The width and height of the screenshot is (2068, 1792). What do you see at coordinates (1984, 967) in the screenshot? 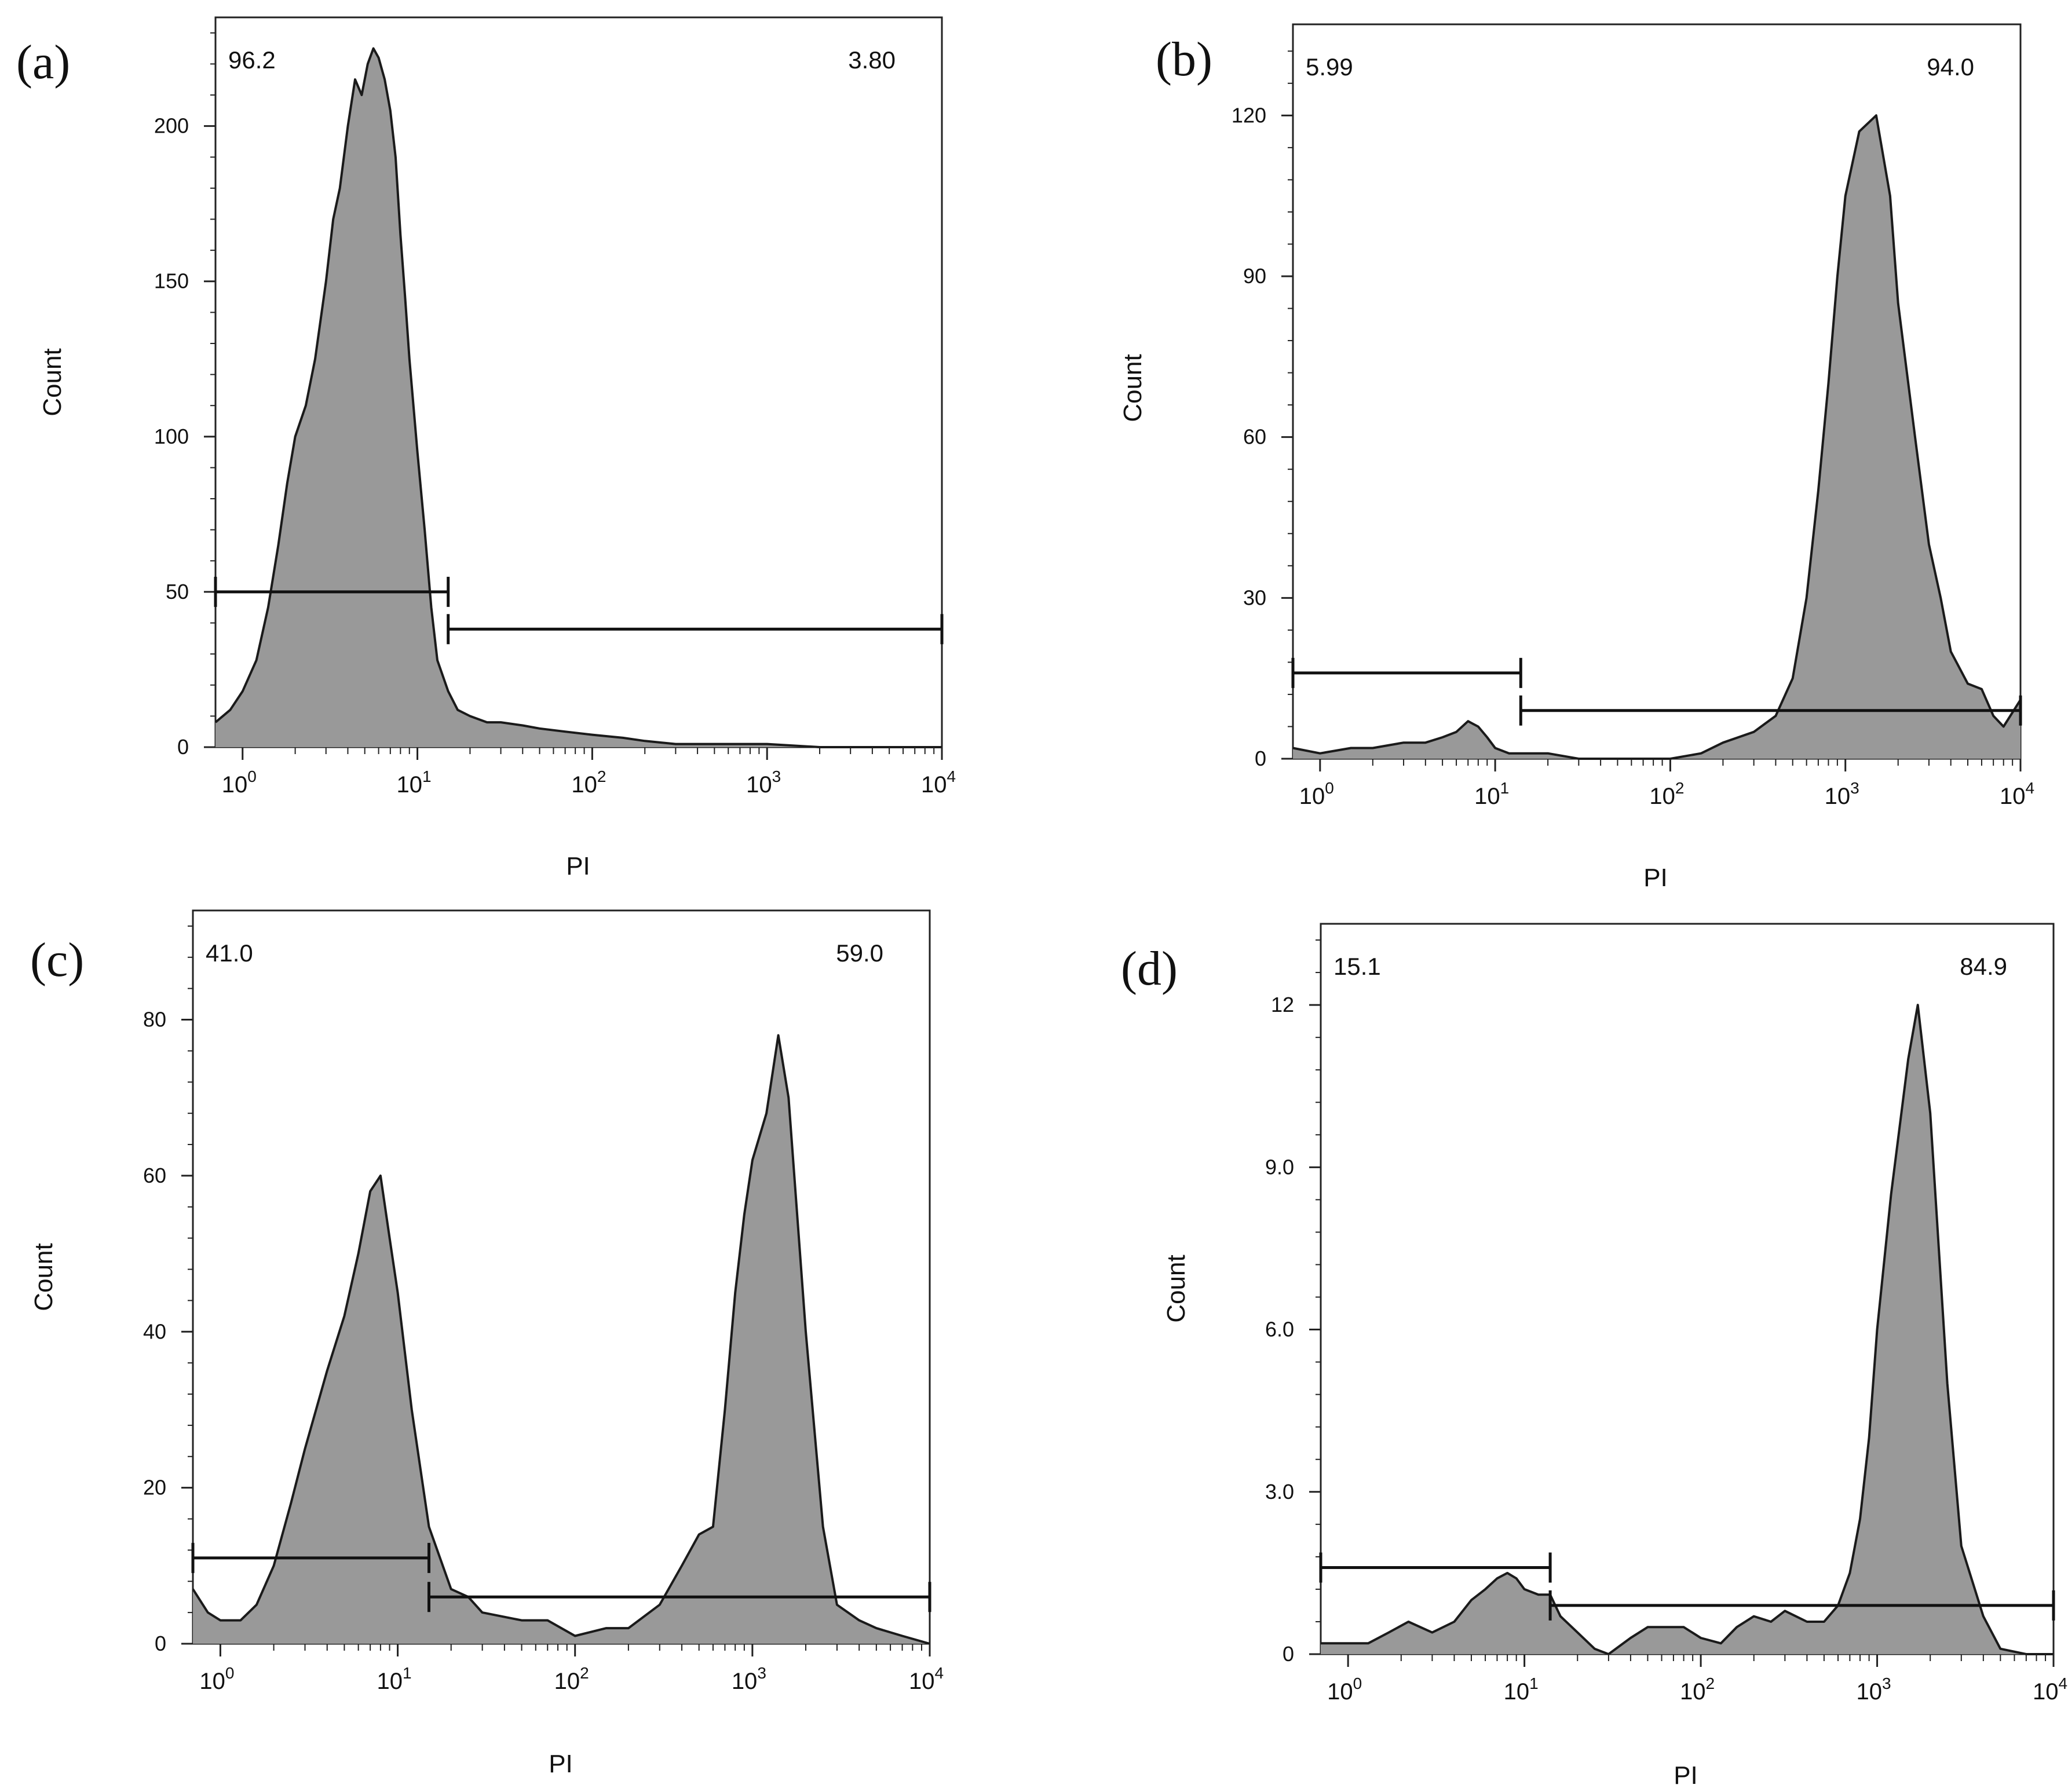
I see `gate-percent-label: 84.9` at bounding box center [1984, 967].